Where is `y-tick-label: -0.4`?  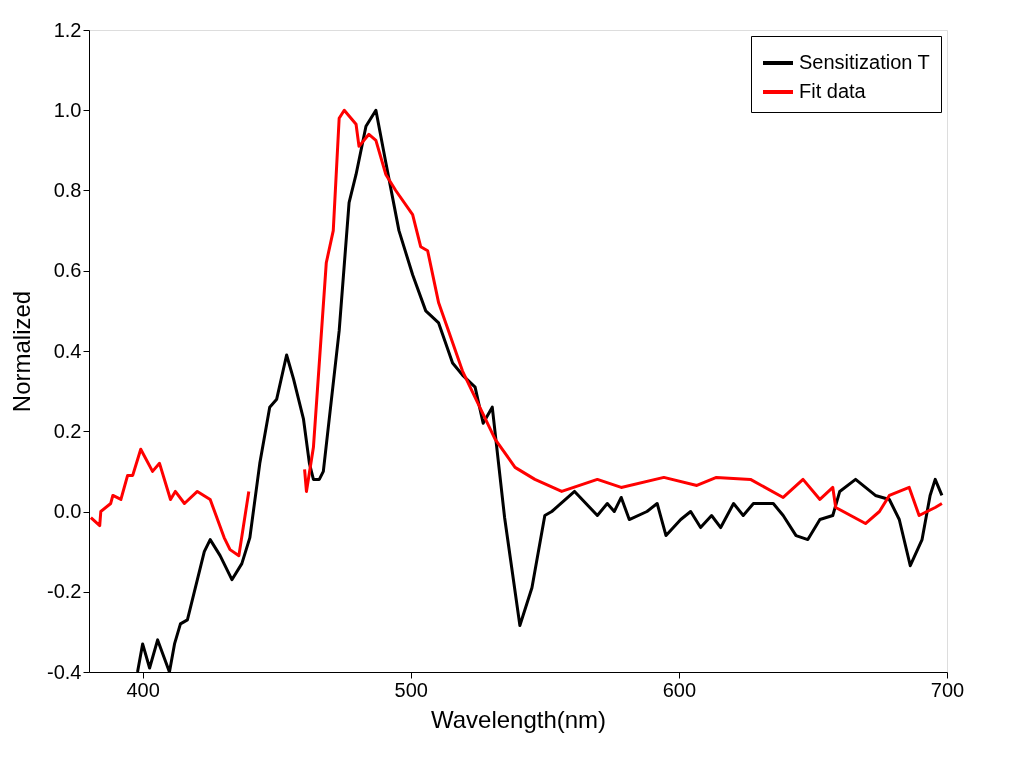
y-tick-label: -0.4 is located at coordinates (64, 671).